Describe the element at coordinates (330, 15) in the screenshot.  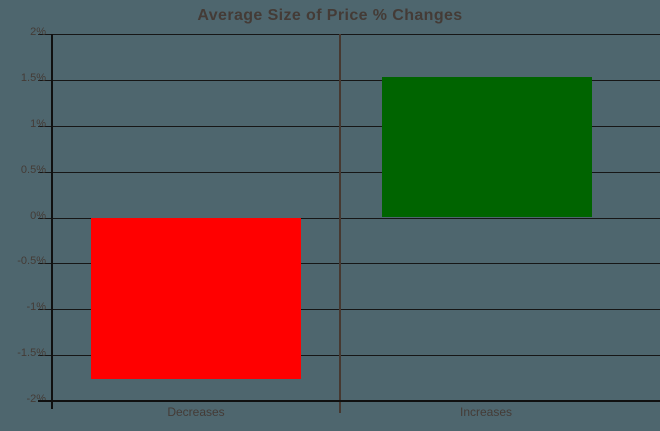
I see `chart-title: Average Size of Price % Changes` at that location.